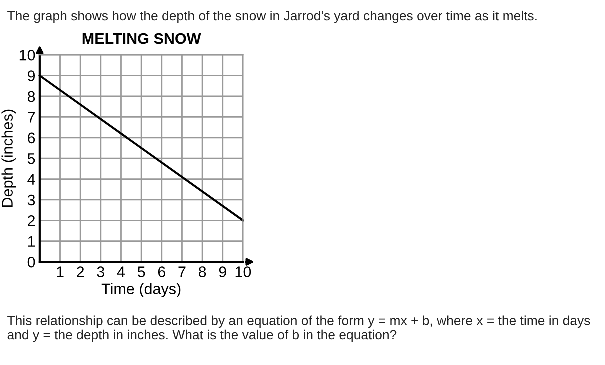  What do you see at coordinates (32, 138) in the screenshot?
I see `y-tick-label: 6` at bounding box center [32, 138].